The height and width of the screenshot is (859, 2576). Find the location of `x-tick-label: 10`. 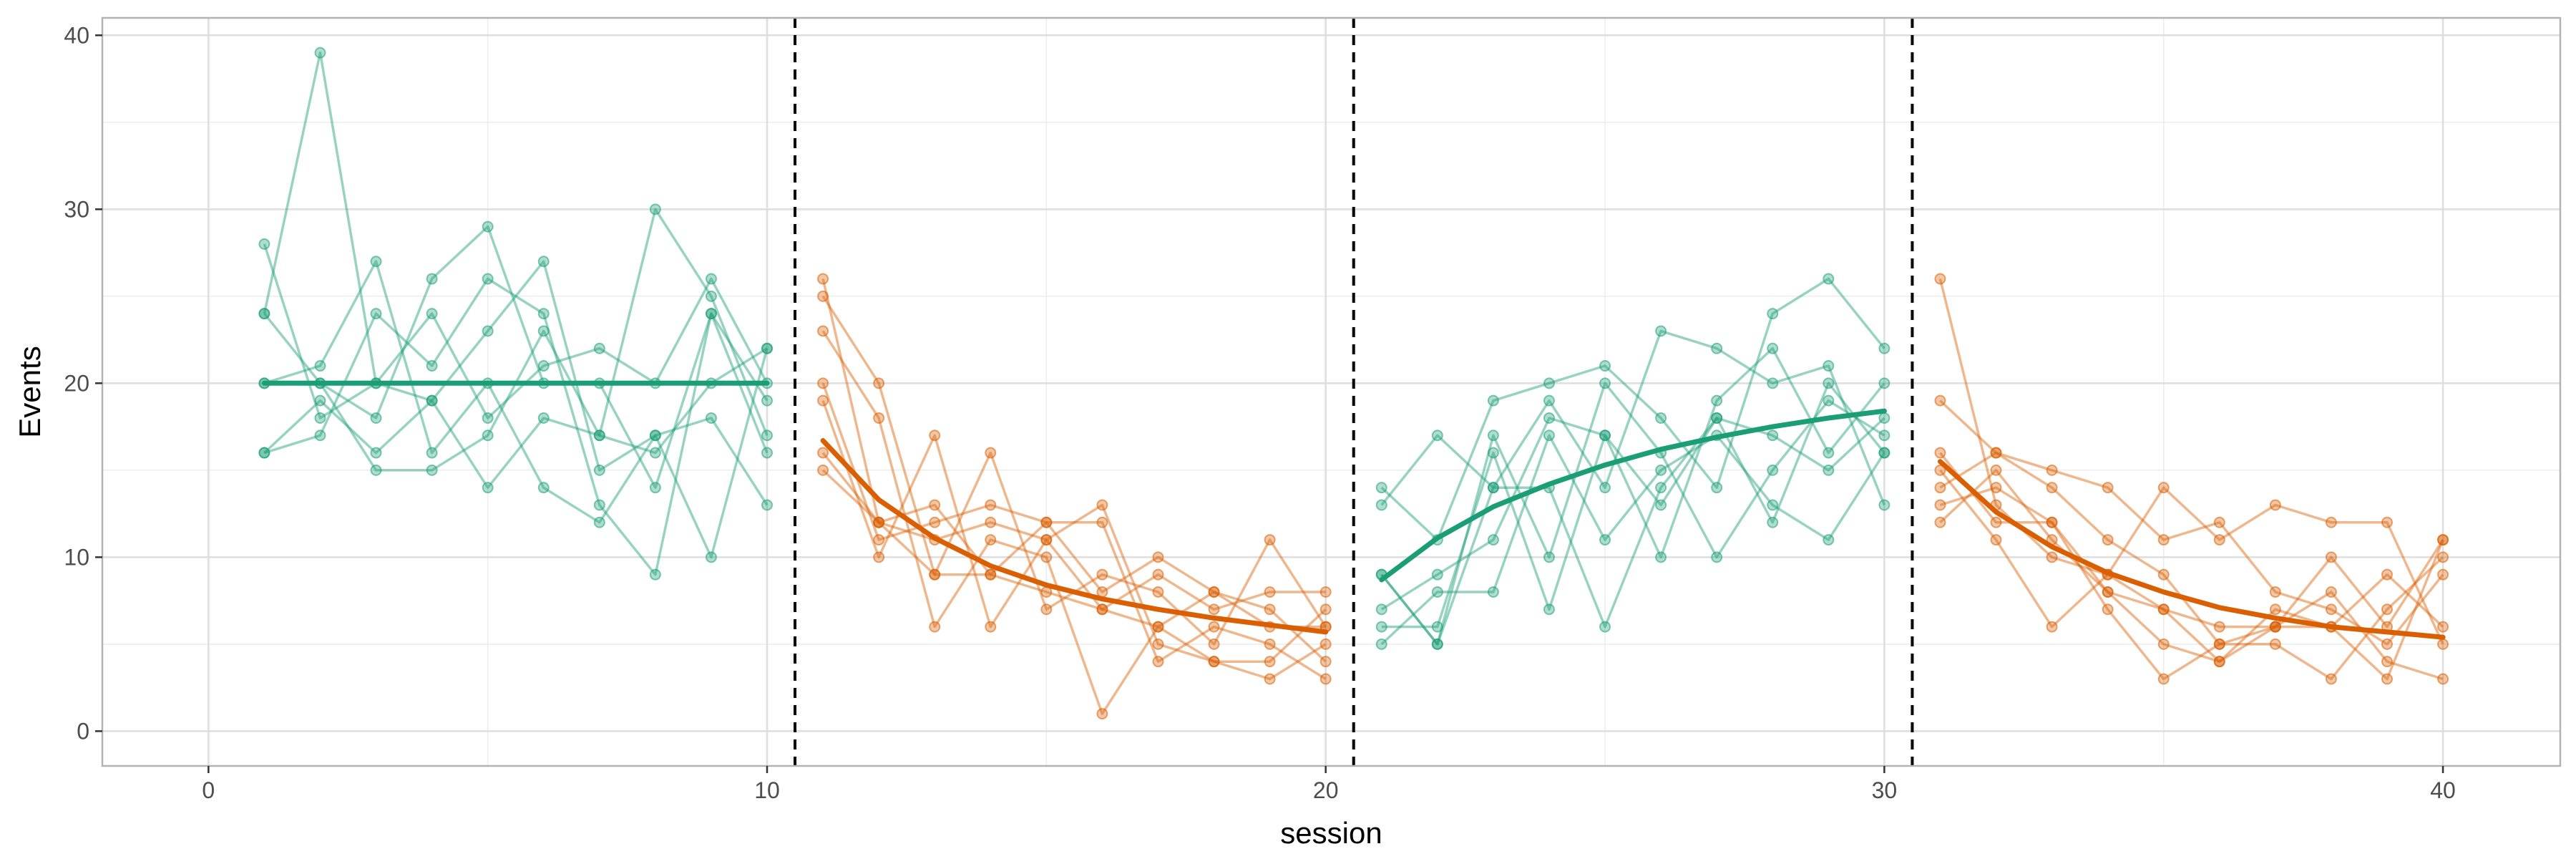

x-tick-label: 10 is located at coordinates (767, 790).